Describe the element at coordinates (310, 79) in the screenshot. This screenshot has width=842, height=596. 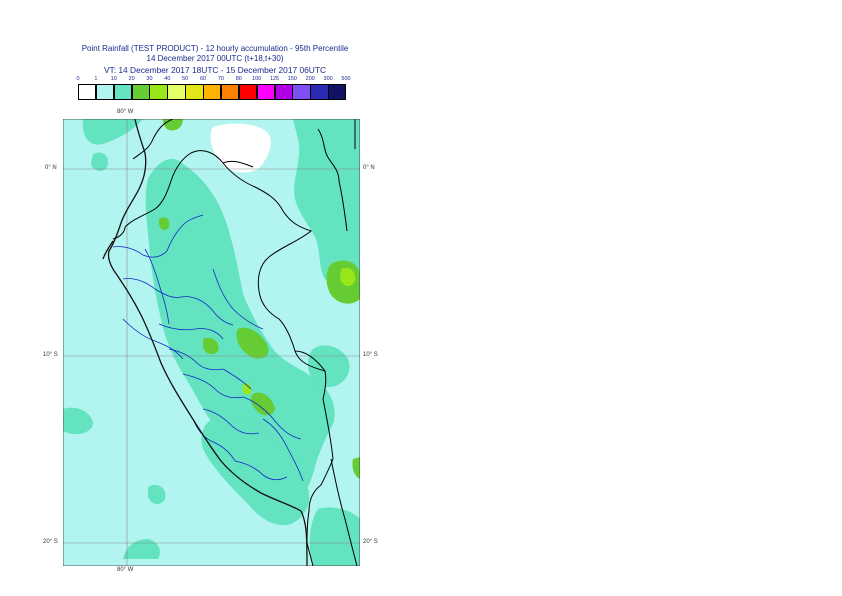
I see `legend-tick-label: 200` at that location.